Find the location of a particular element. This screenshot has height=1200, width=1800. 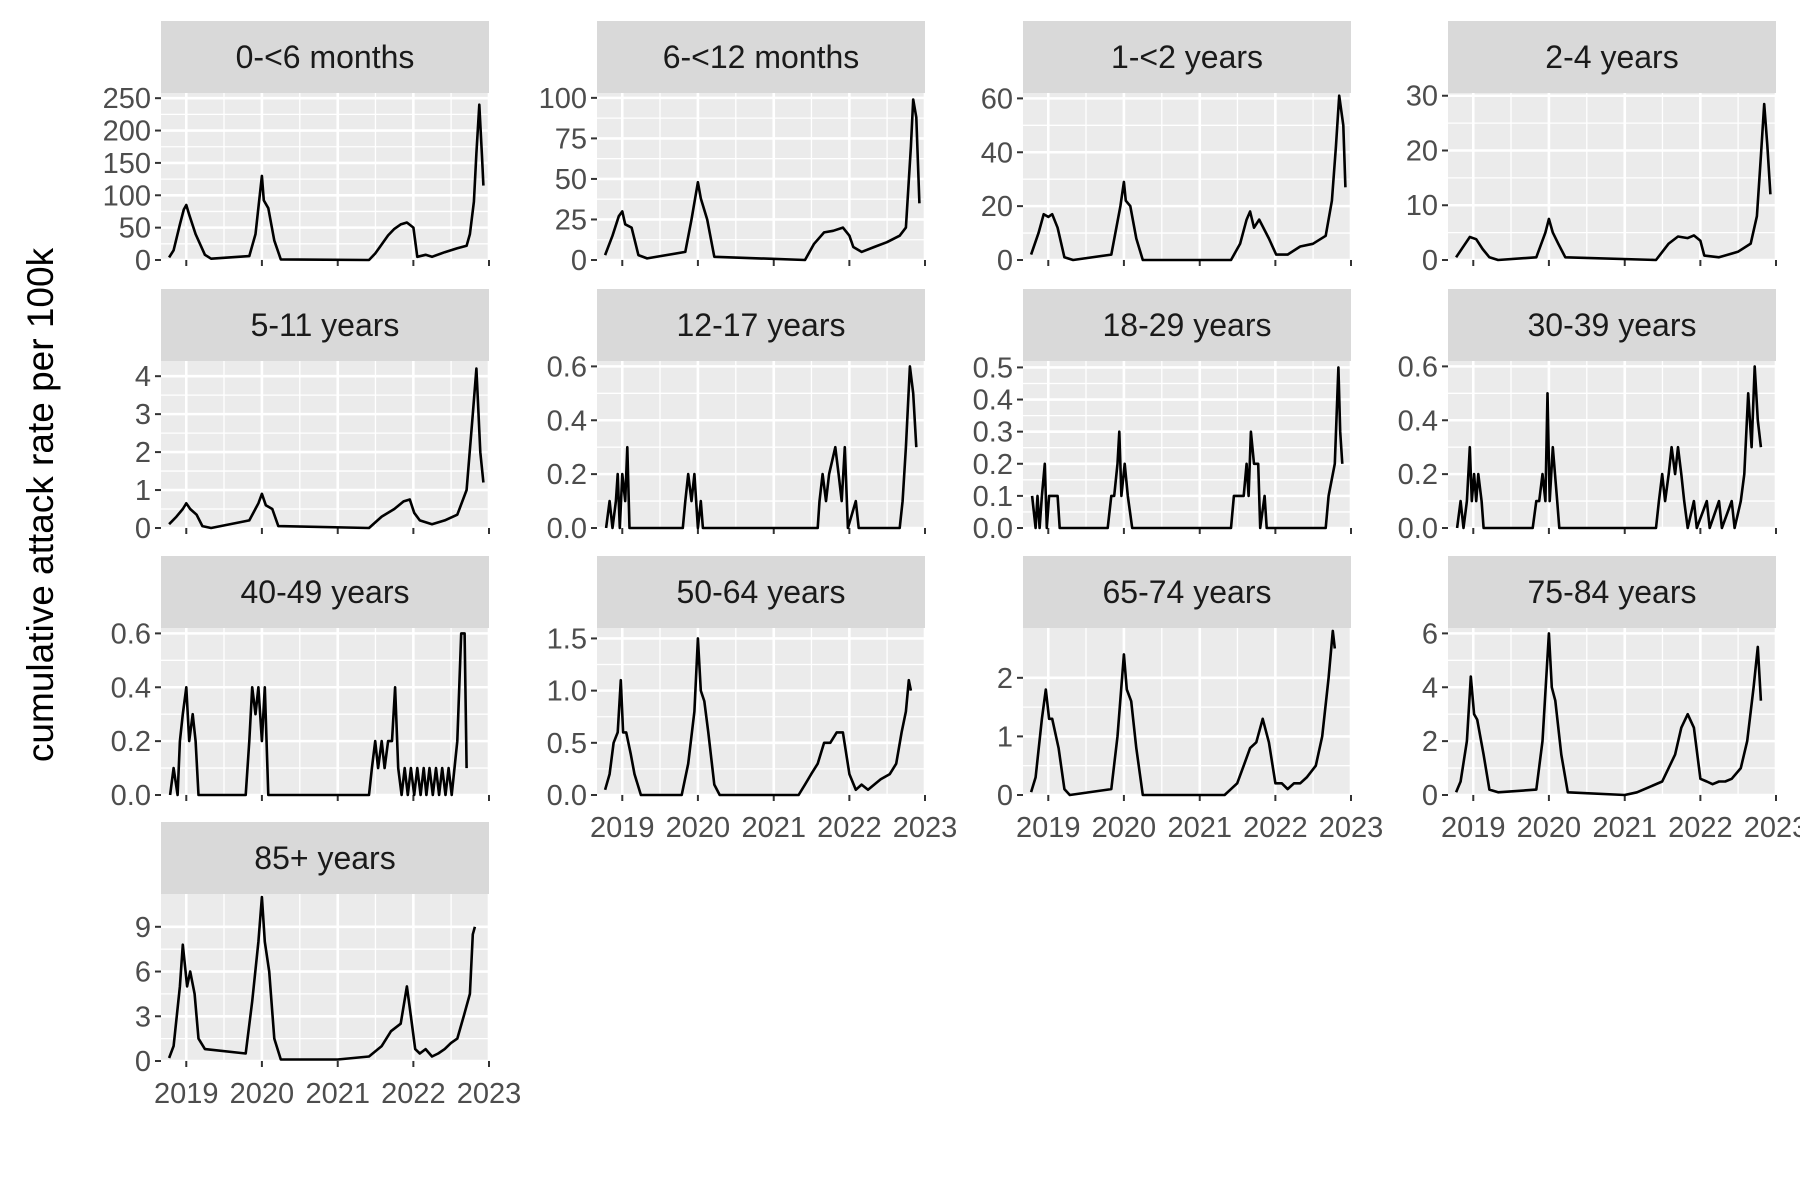

facet-panel: 2-4 years 0 10 20 30 is located at coordinates (1592, 149).